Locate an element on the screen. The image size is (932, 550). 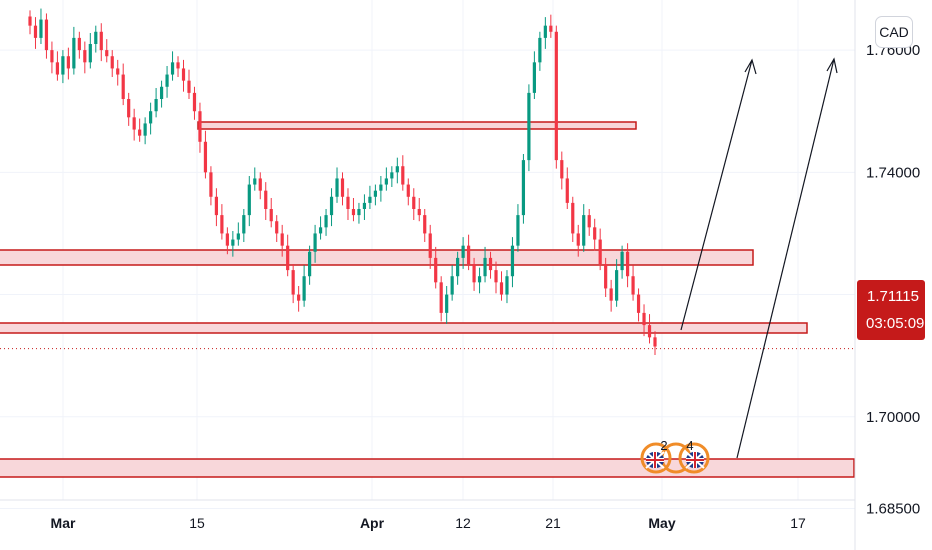
y-tick-label: 1.74000 is located at coordinates (893, 172).